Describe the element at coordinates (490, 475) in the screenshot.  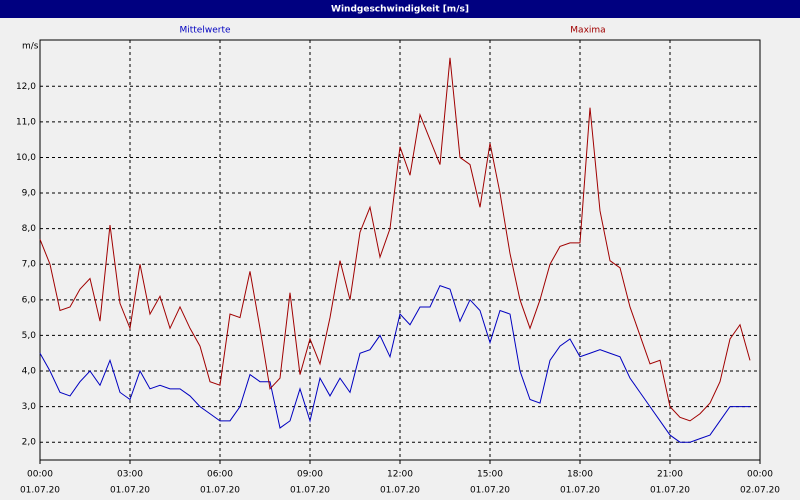
I see `x-tick-label: 15:00` at that location.